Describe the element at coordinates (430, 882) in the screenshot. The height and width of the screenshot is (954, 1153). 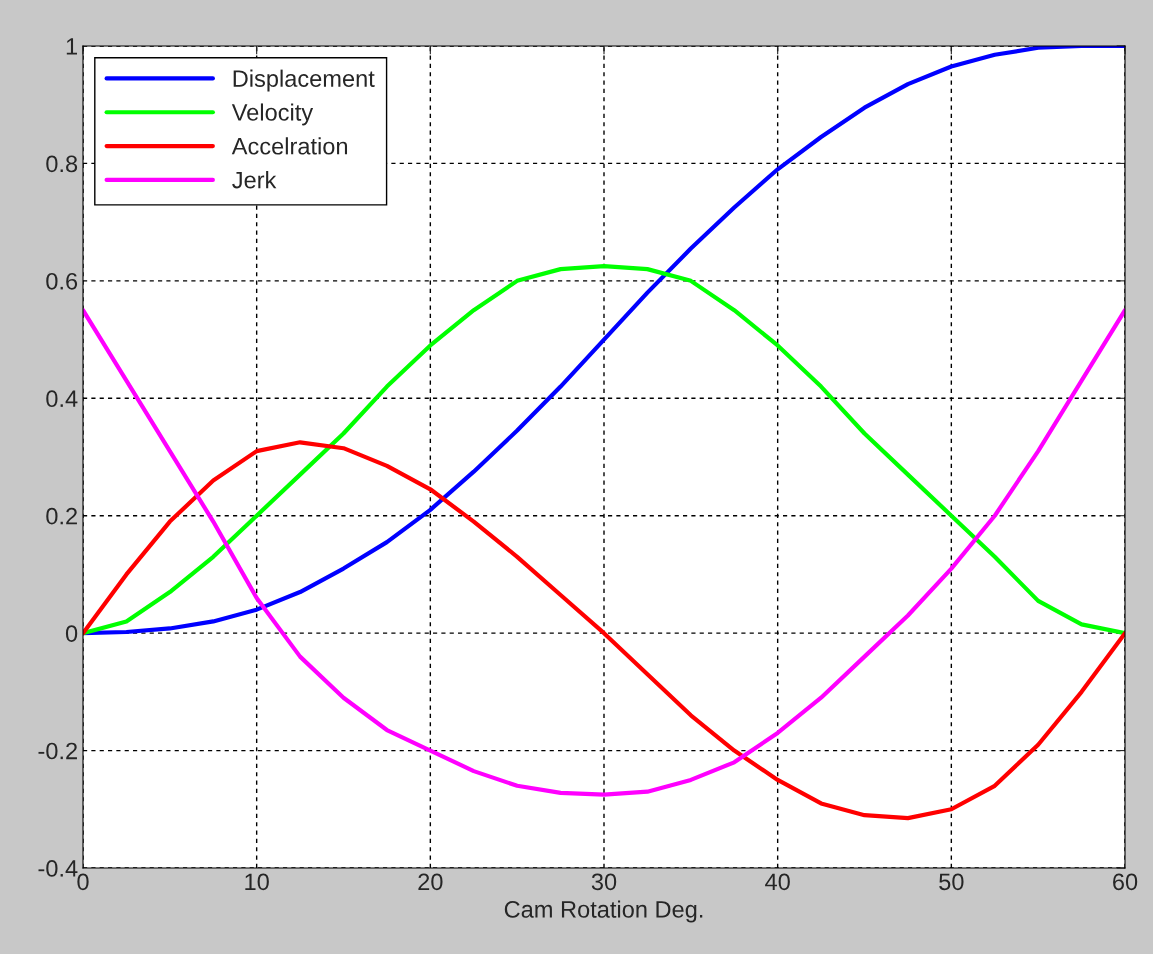
I see `x-tick-label: 20` at that location.